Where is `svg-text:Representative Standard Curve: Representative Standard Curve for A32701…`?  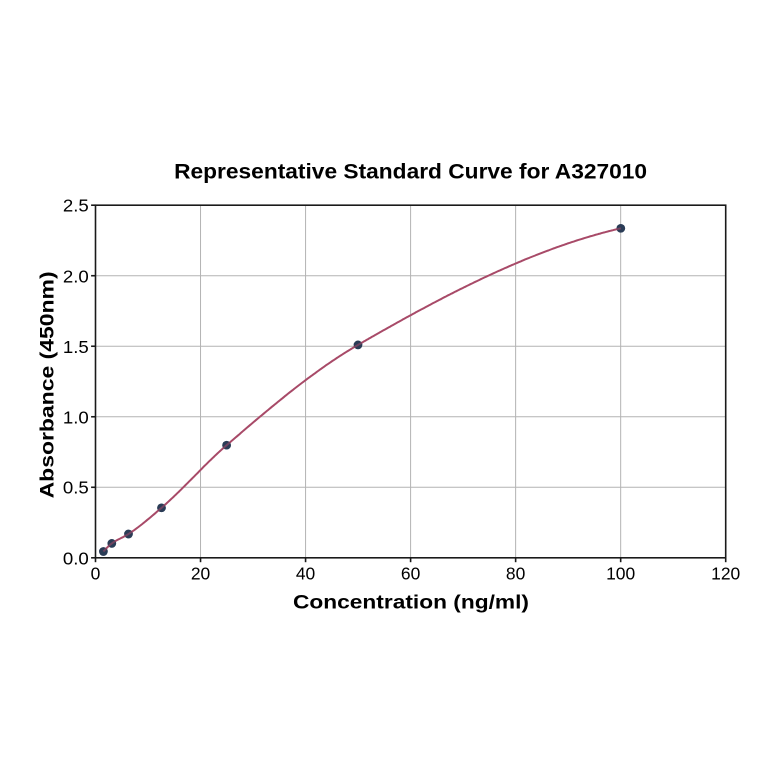
svg-text:Representative Standard Curve: Representative Standard Curve for A32701… is located at coordinates (410, 171).